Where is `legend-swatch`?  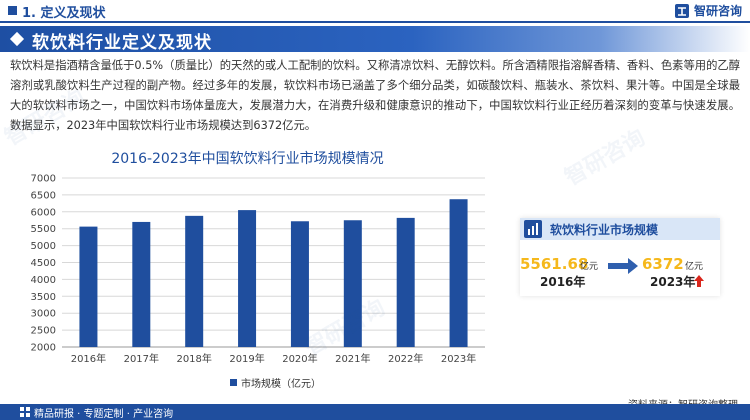 legend-swatch is located at coordinates (233, 382).